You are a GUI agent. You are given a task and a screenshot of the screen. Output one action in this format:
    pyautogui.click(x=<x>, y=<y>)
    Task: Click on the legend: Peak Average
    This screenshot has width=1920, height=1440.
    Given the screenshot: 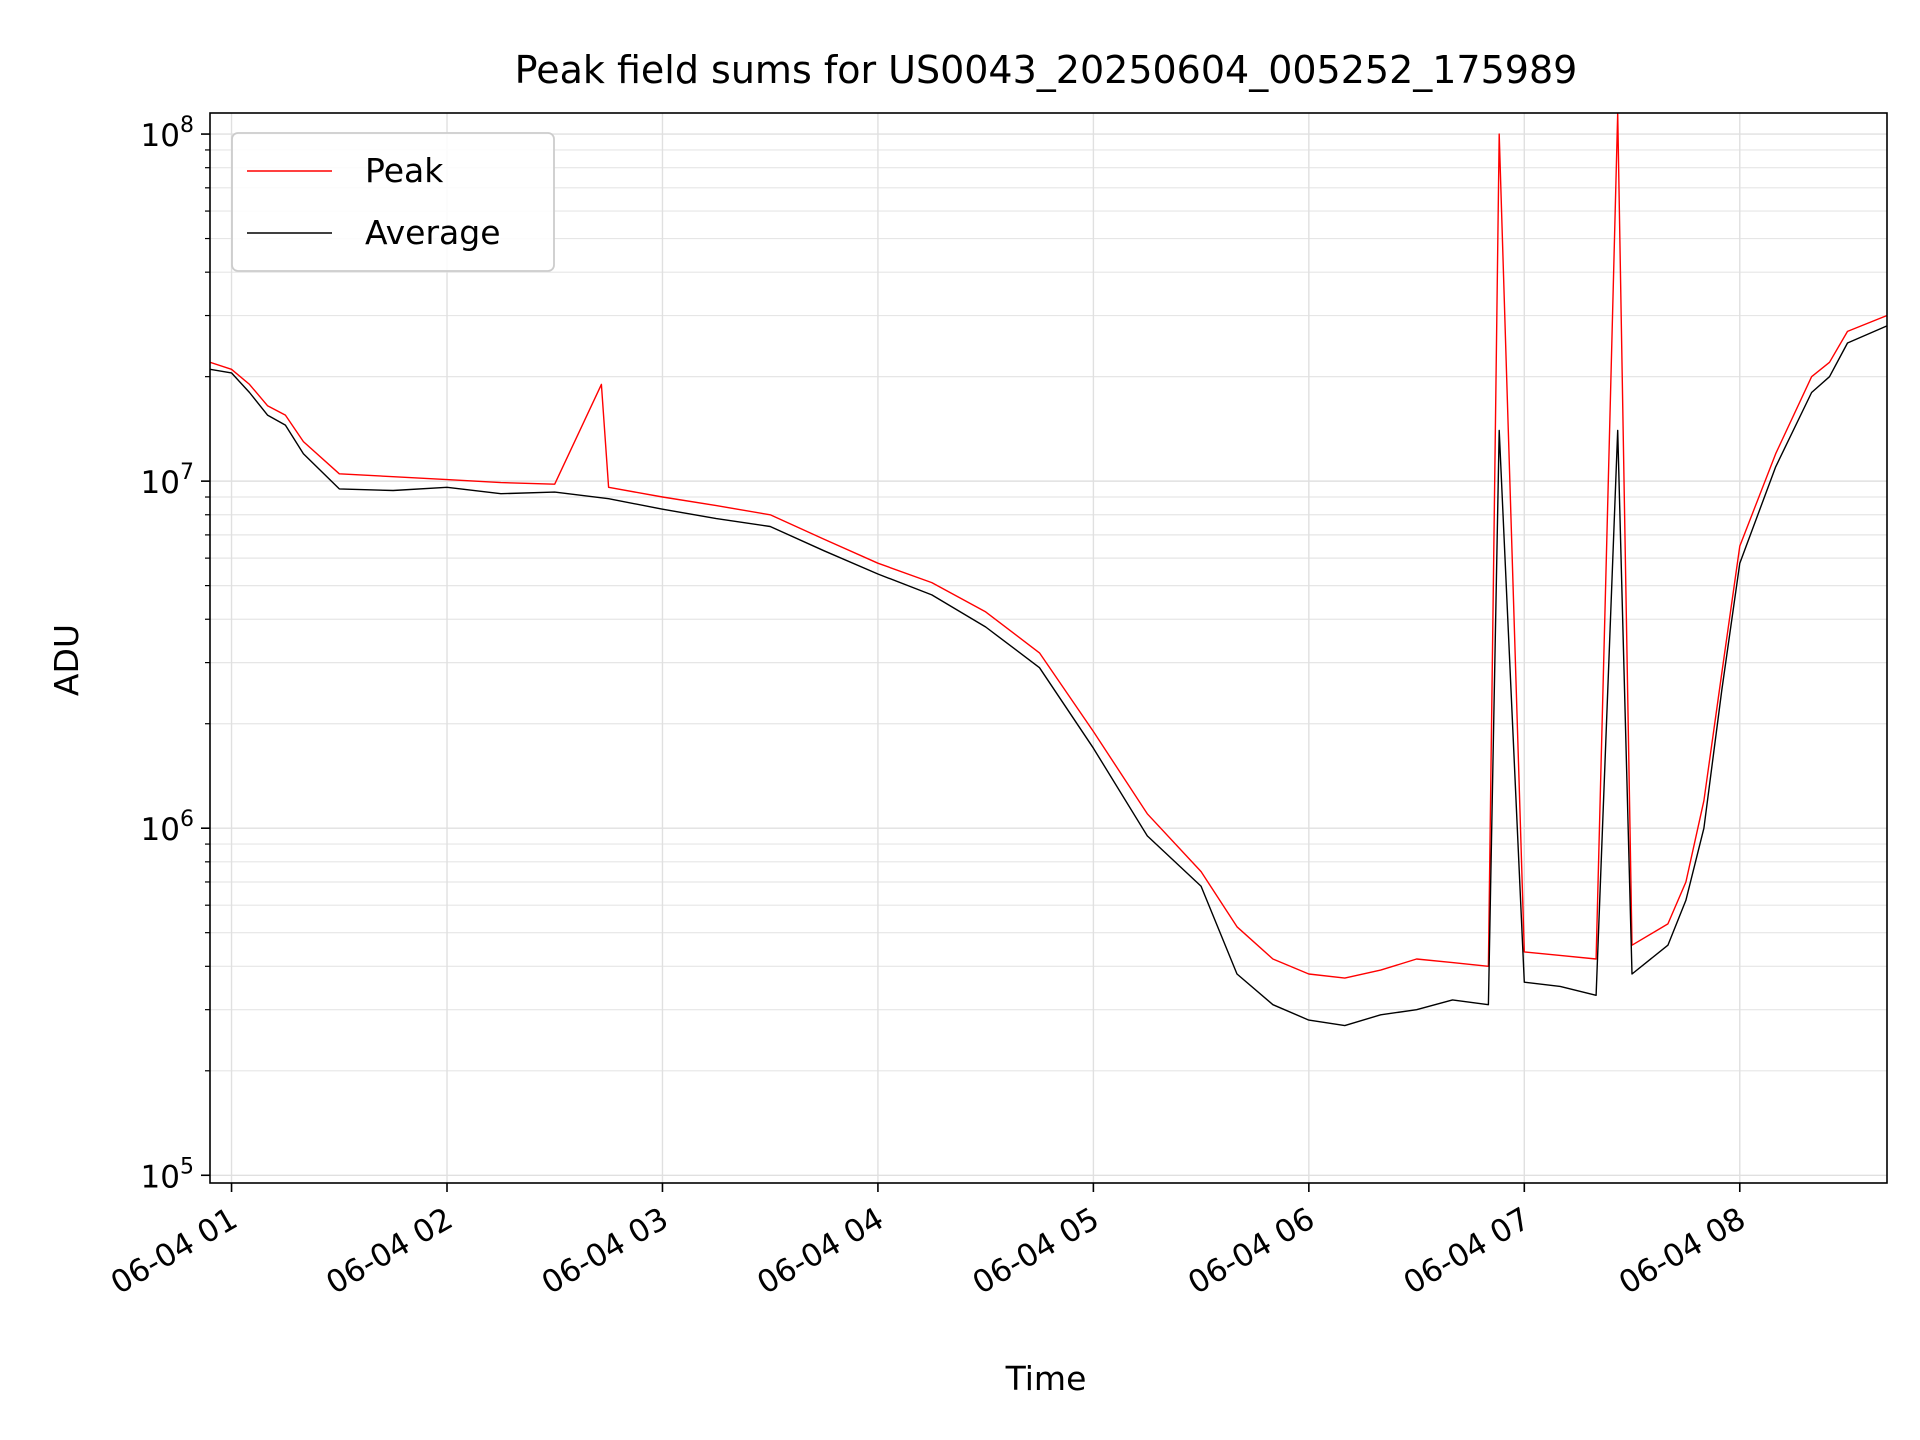 What is the action you would take?
    pyautogui.click(x=393, y=202)
    